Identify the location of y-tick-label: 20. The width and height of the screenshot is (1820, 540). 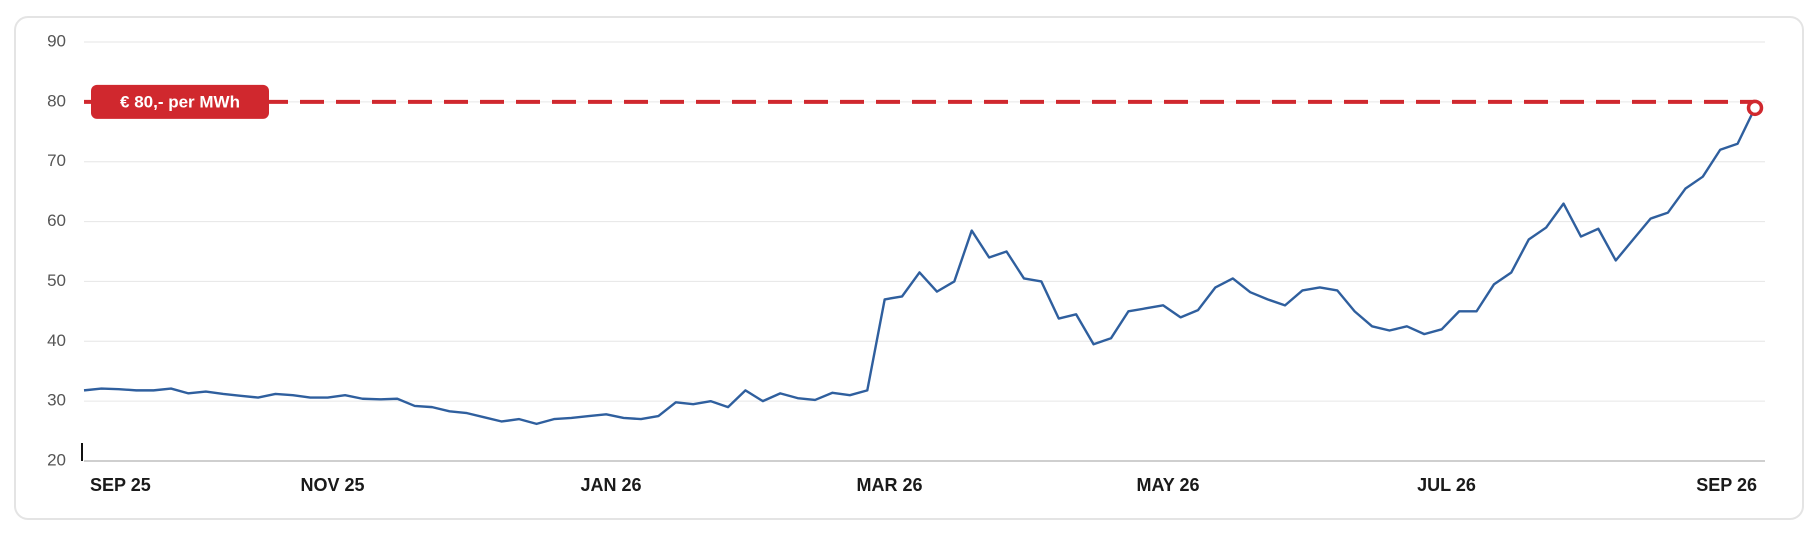
(56, 459).